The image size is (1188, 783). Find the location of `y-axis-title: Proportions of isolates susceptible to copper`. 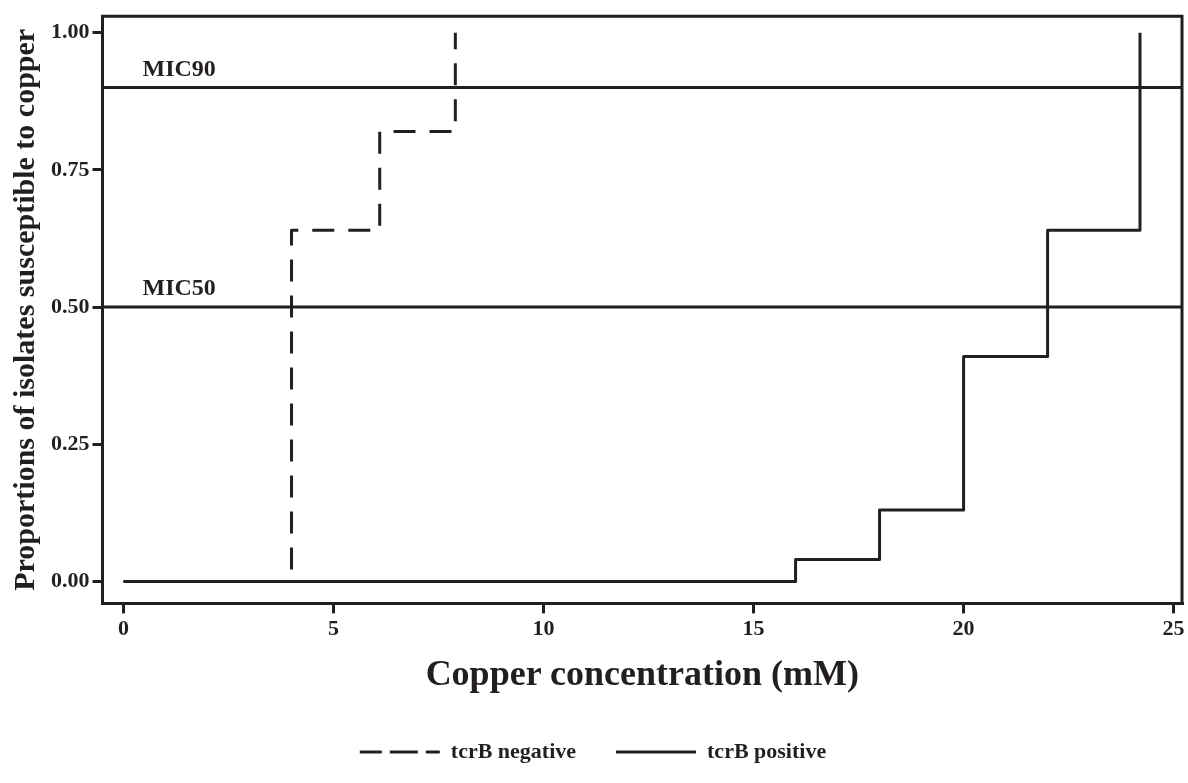

y-axis-title: Proportions of isolates susceptible to copper is located at coordinates (23, 309).